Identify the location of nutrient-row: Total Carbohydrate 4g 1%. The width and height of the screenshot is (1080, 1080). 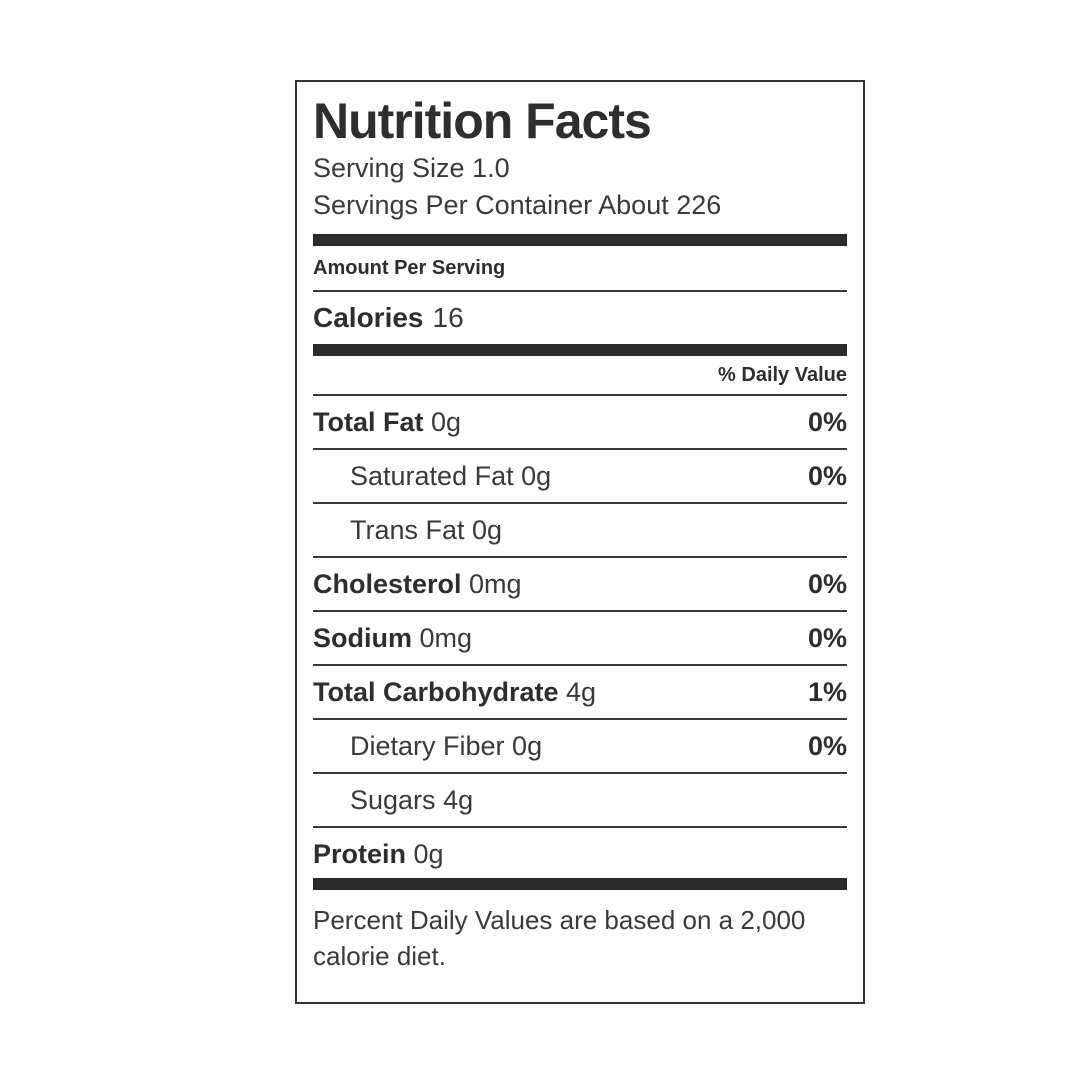
(580, 693).